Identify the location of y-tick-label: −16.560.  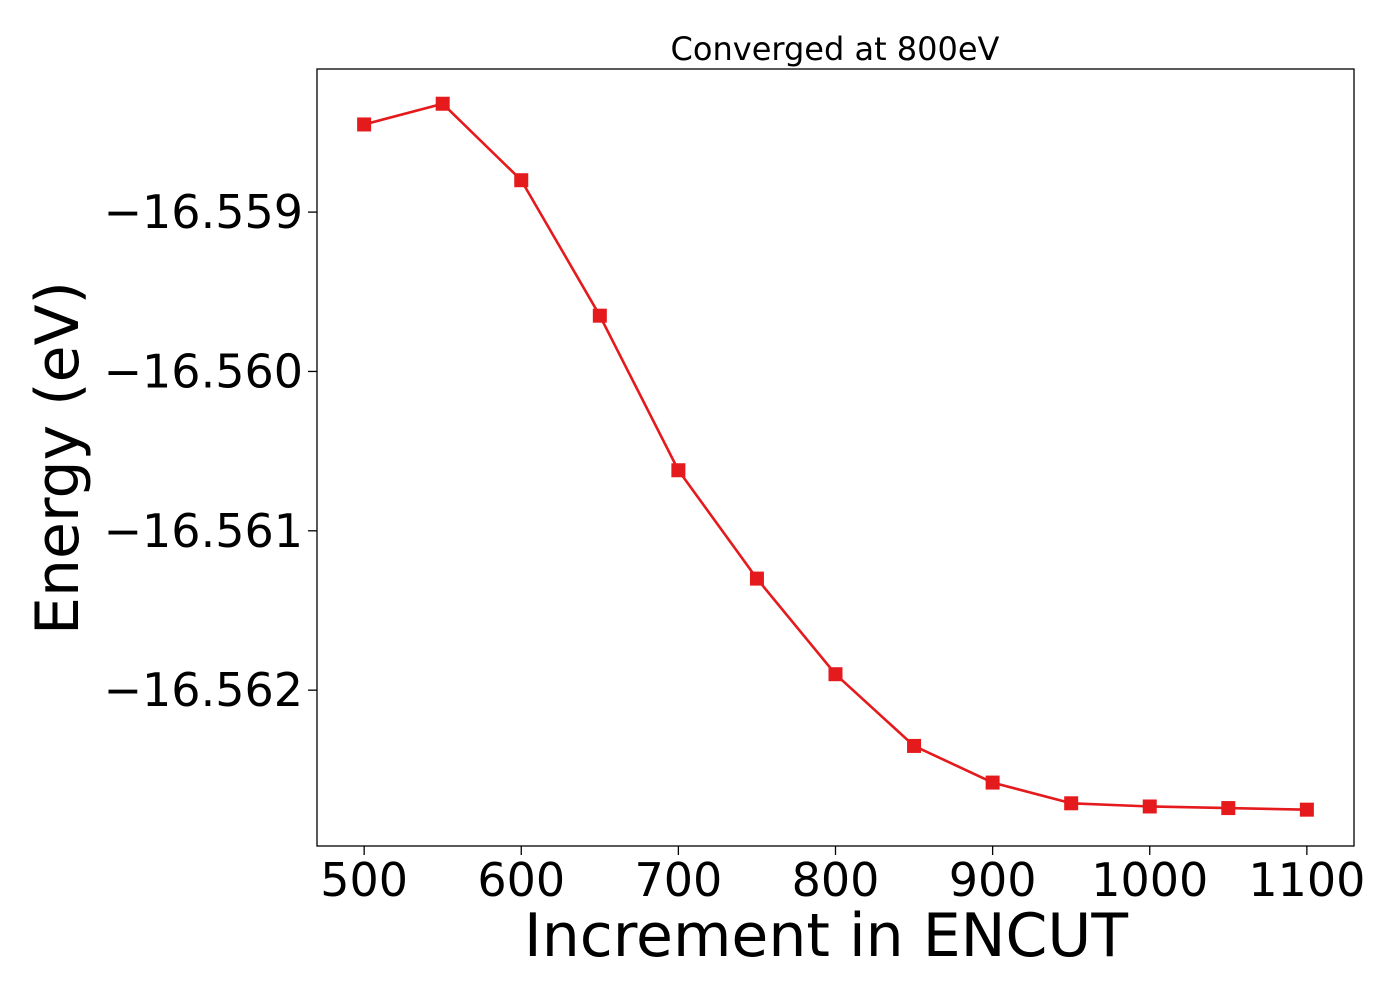
(204, 371).